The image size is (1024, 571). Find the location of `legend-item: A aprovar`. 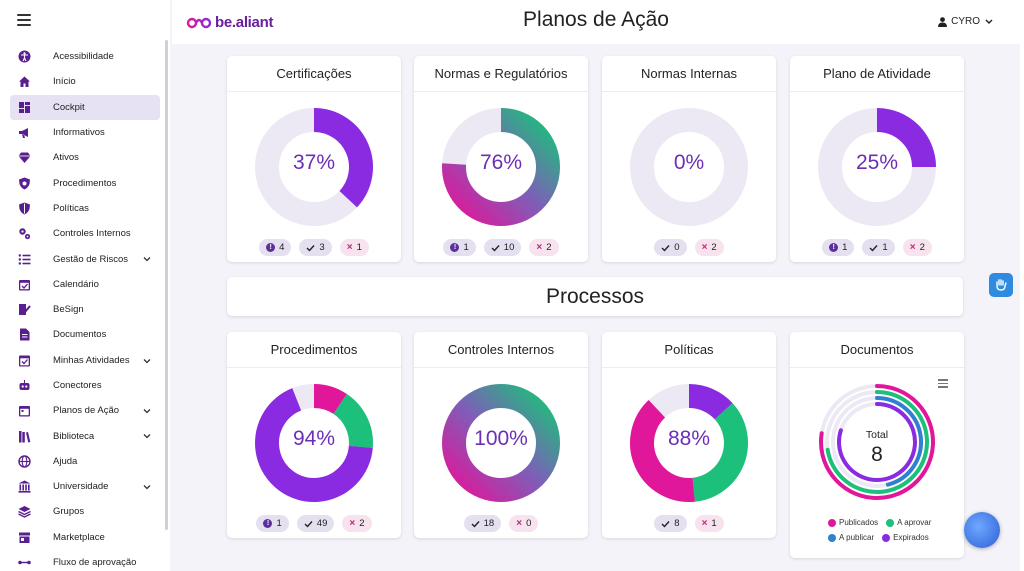

legend-item: A aprovar is located at coordinates (908, 522).